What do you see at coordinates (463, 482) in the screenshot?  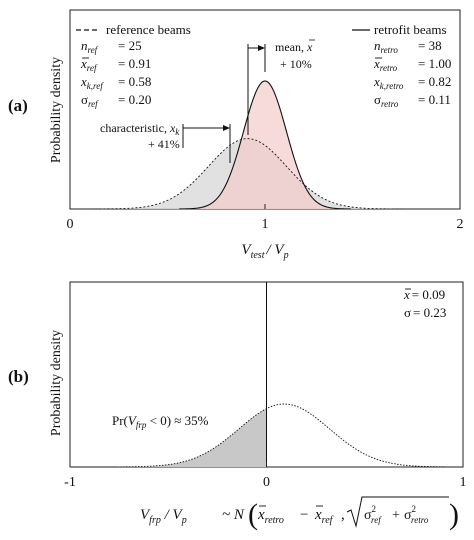 I see `panel-b-x-tick-label-2: 1` at bounding box center [463, 482].